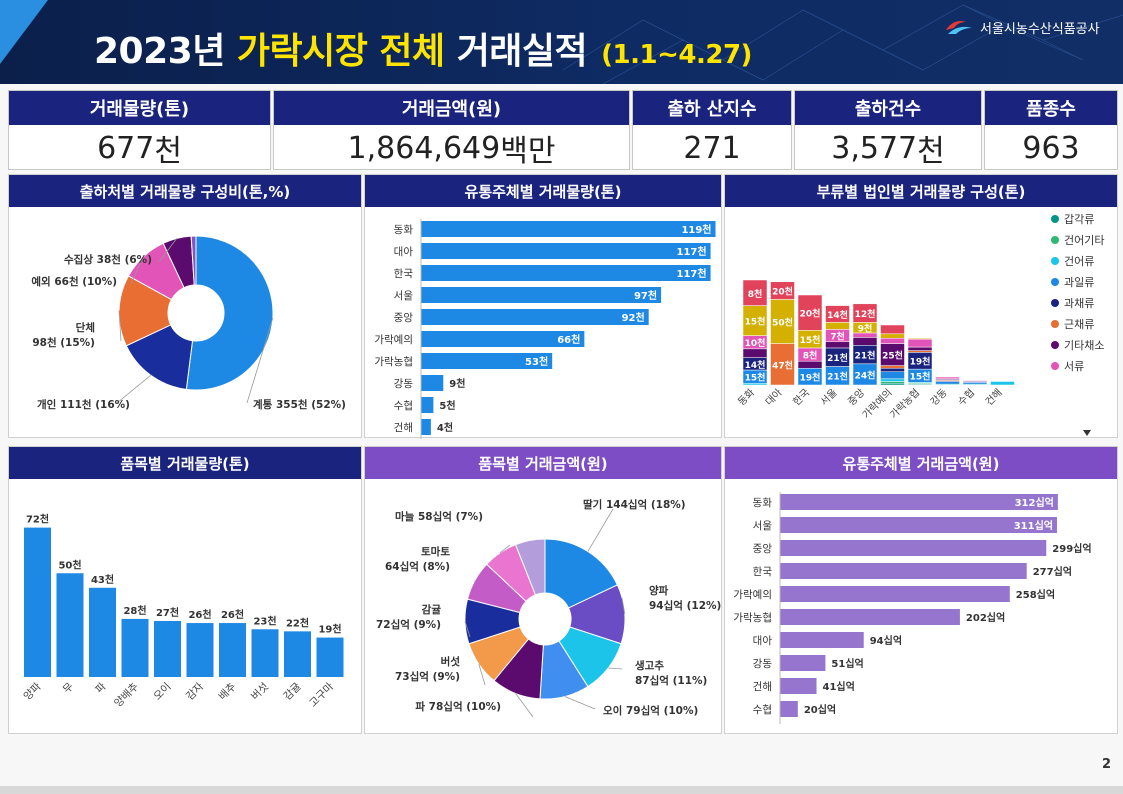 This screenshot has height=794, width=1123. I want to click on legend-label: 근채류, so click(1079, 324).